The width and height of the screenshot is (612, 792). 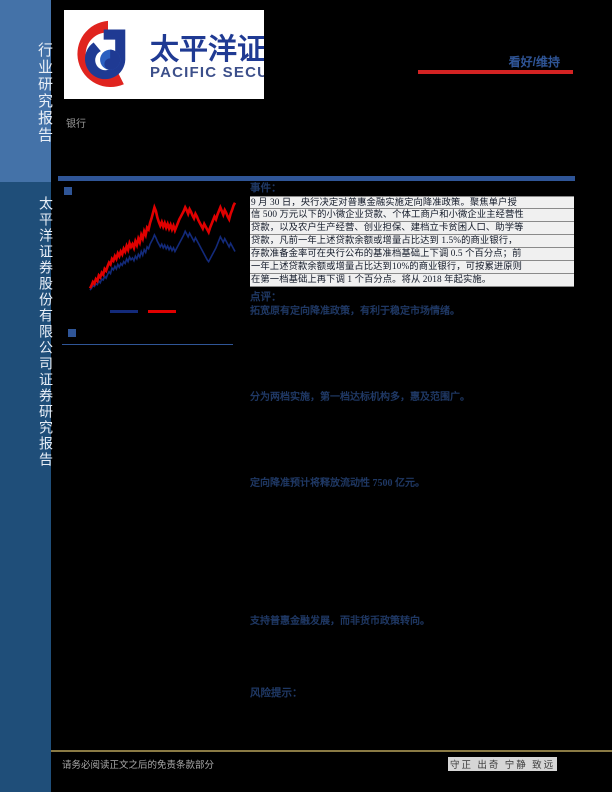 I want to click on rating-badge: 看好/维持, so click(x=534, y=62).